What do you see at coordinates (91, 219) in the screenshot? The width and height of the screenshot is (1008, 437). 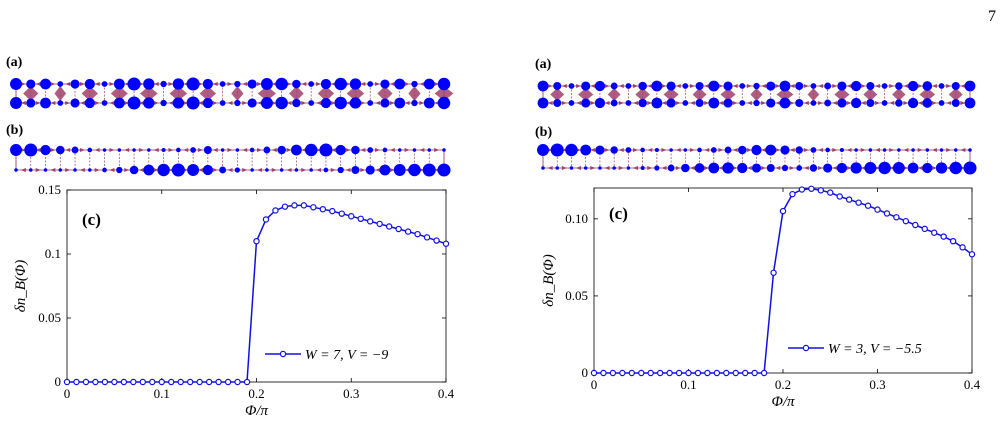 I see `panel-label-c: (c)` at bounding box center [91, 219].